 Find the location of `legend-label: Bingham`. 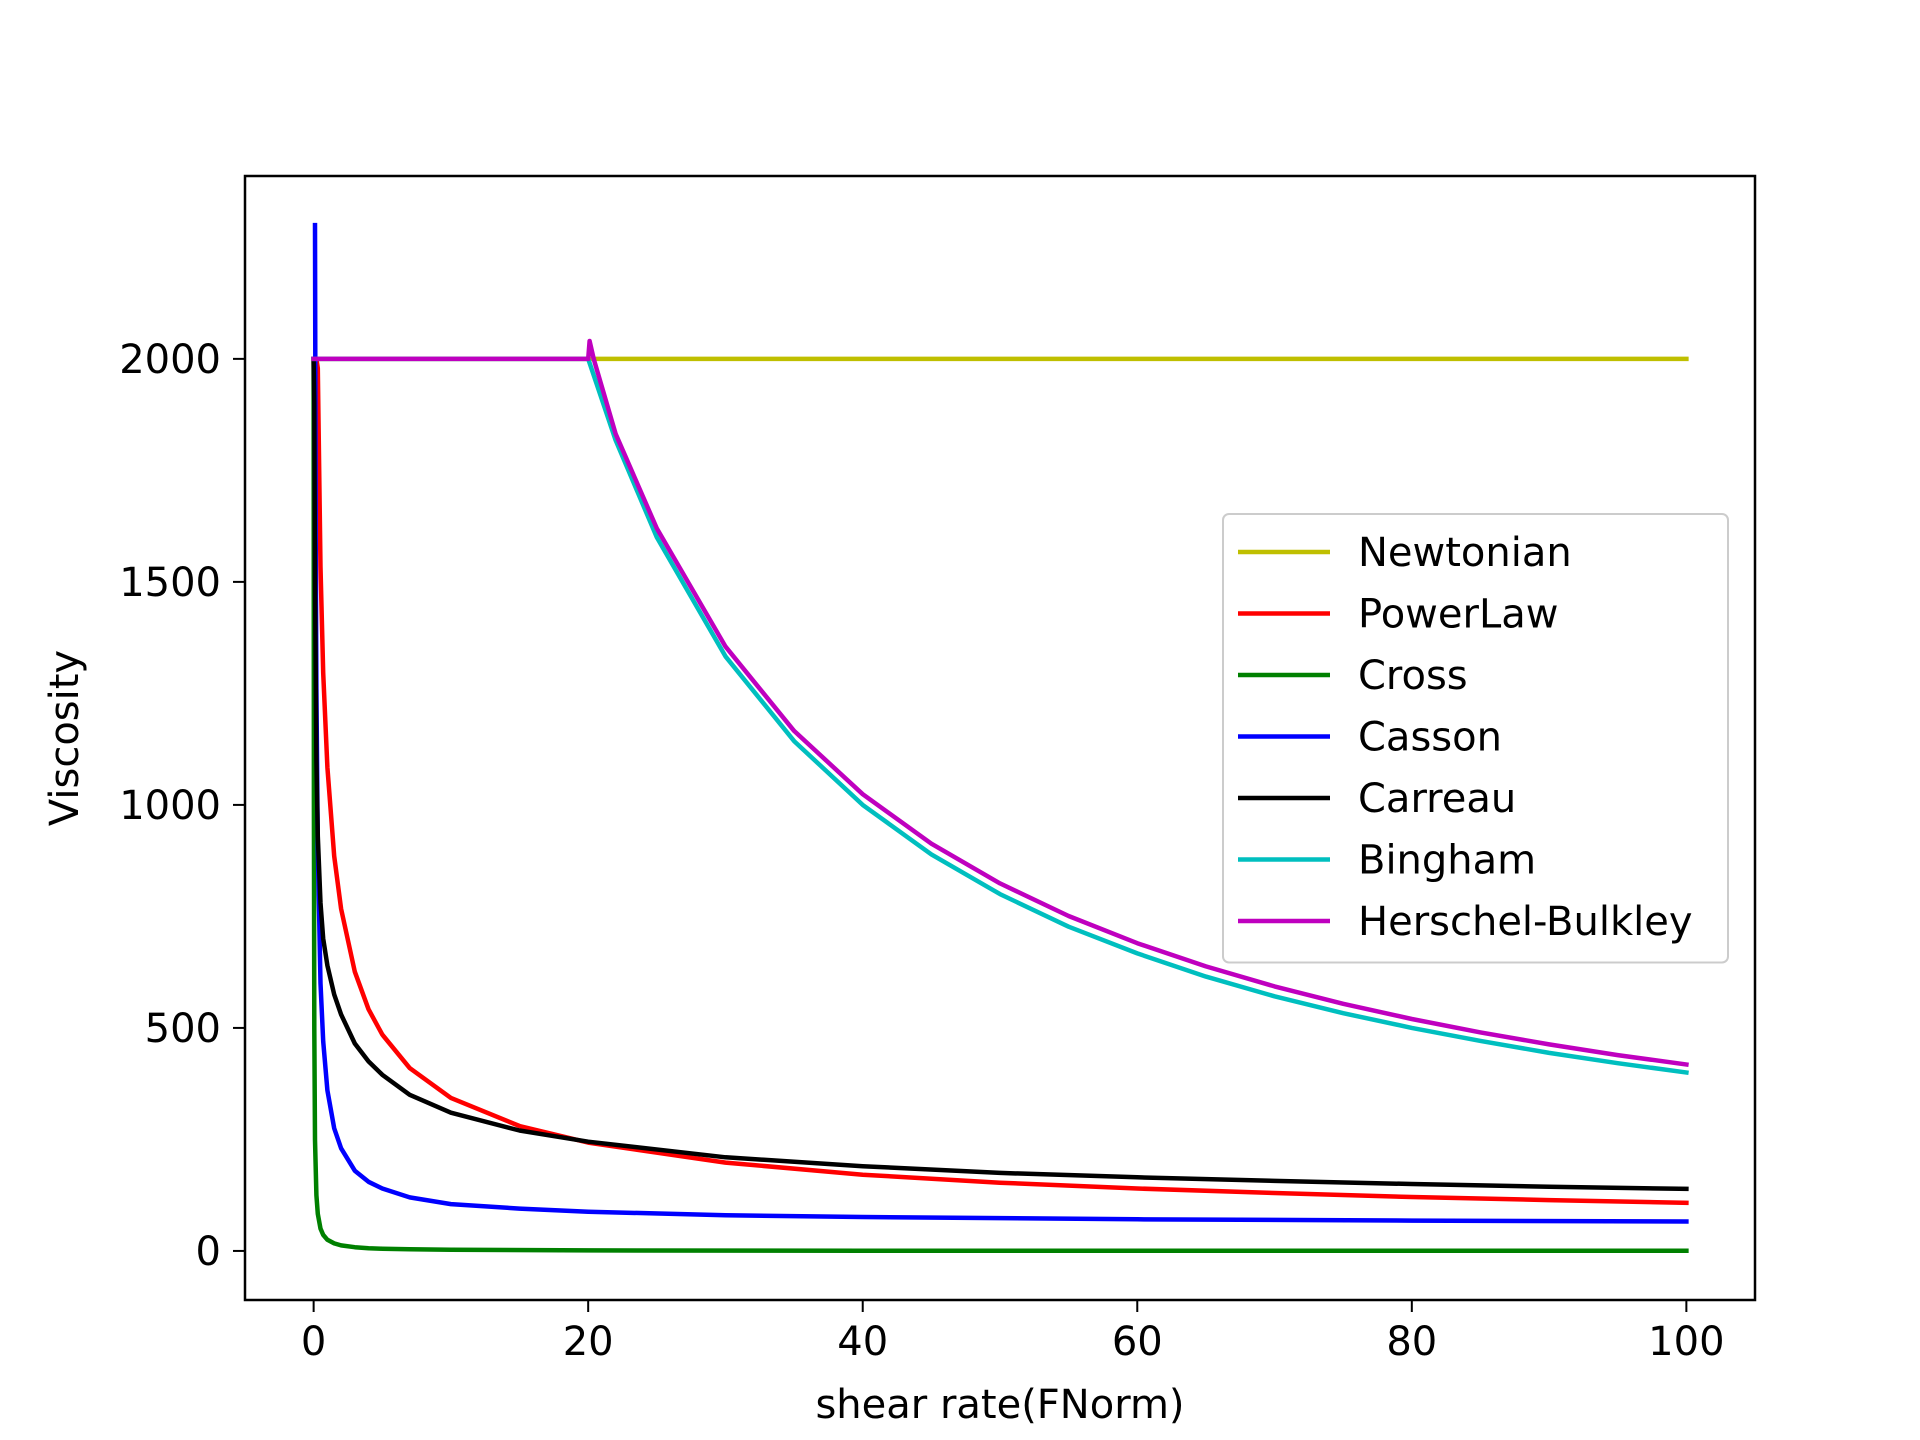

legend-label: Bingham is located at coordinates (1447, 861).